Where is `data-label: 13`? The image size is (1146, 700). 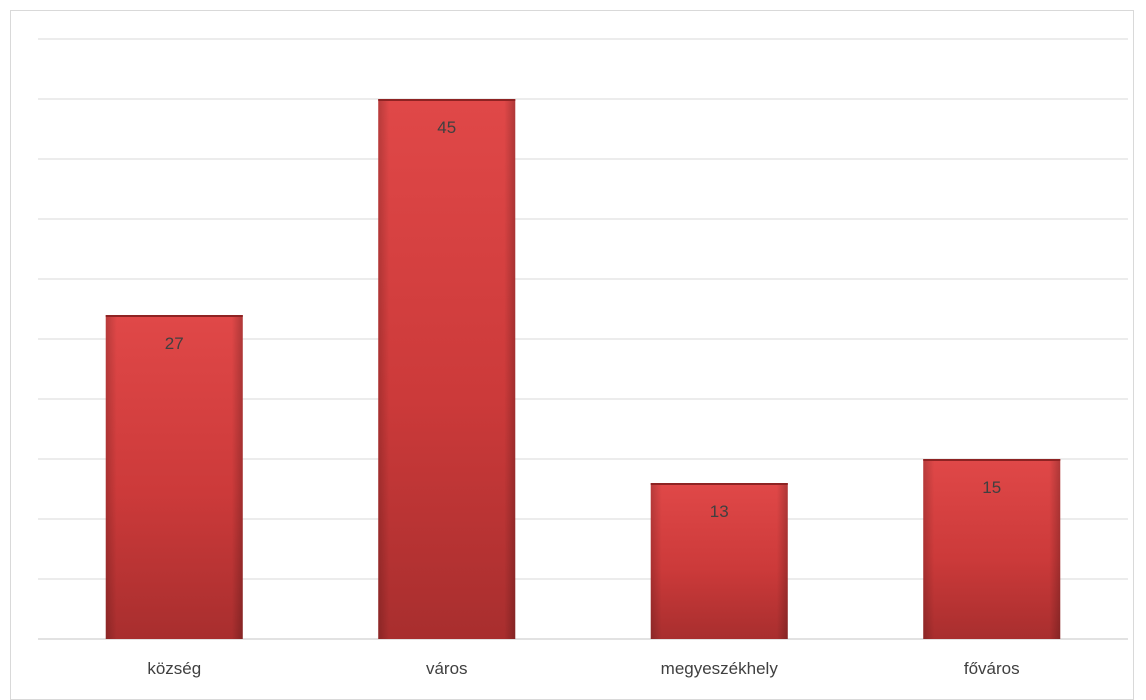
data-label: 13 is located at coordinates (719, 511).